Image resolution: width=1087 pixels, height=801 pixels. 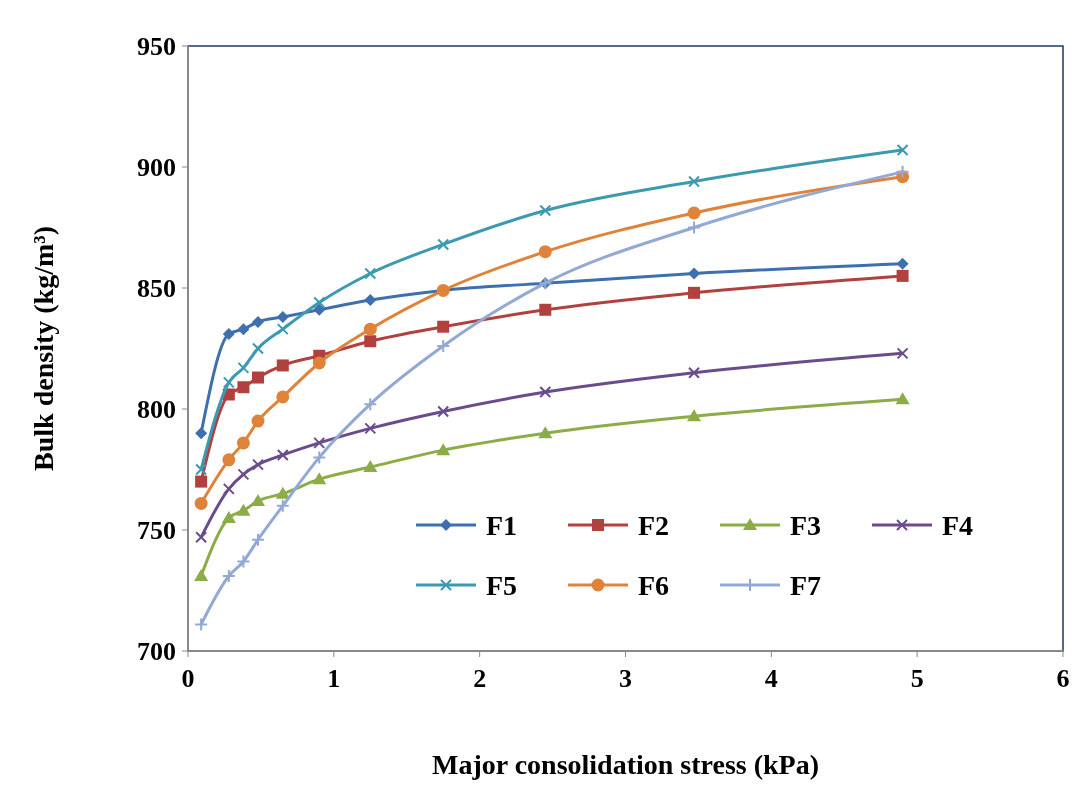 I want to click on y-tick-label: 800, so click(x=156, y=409).